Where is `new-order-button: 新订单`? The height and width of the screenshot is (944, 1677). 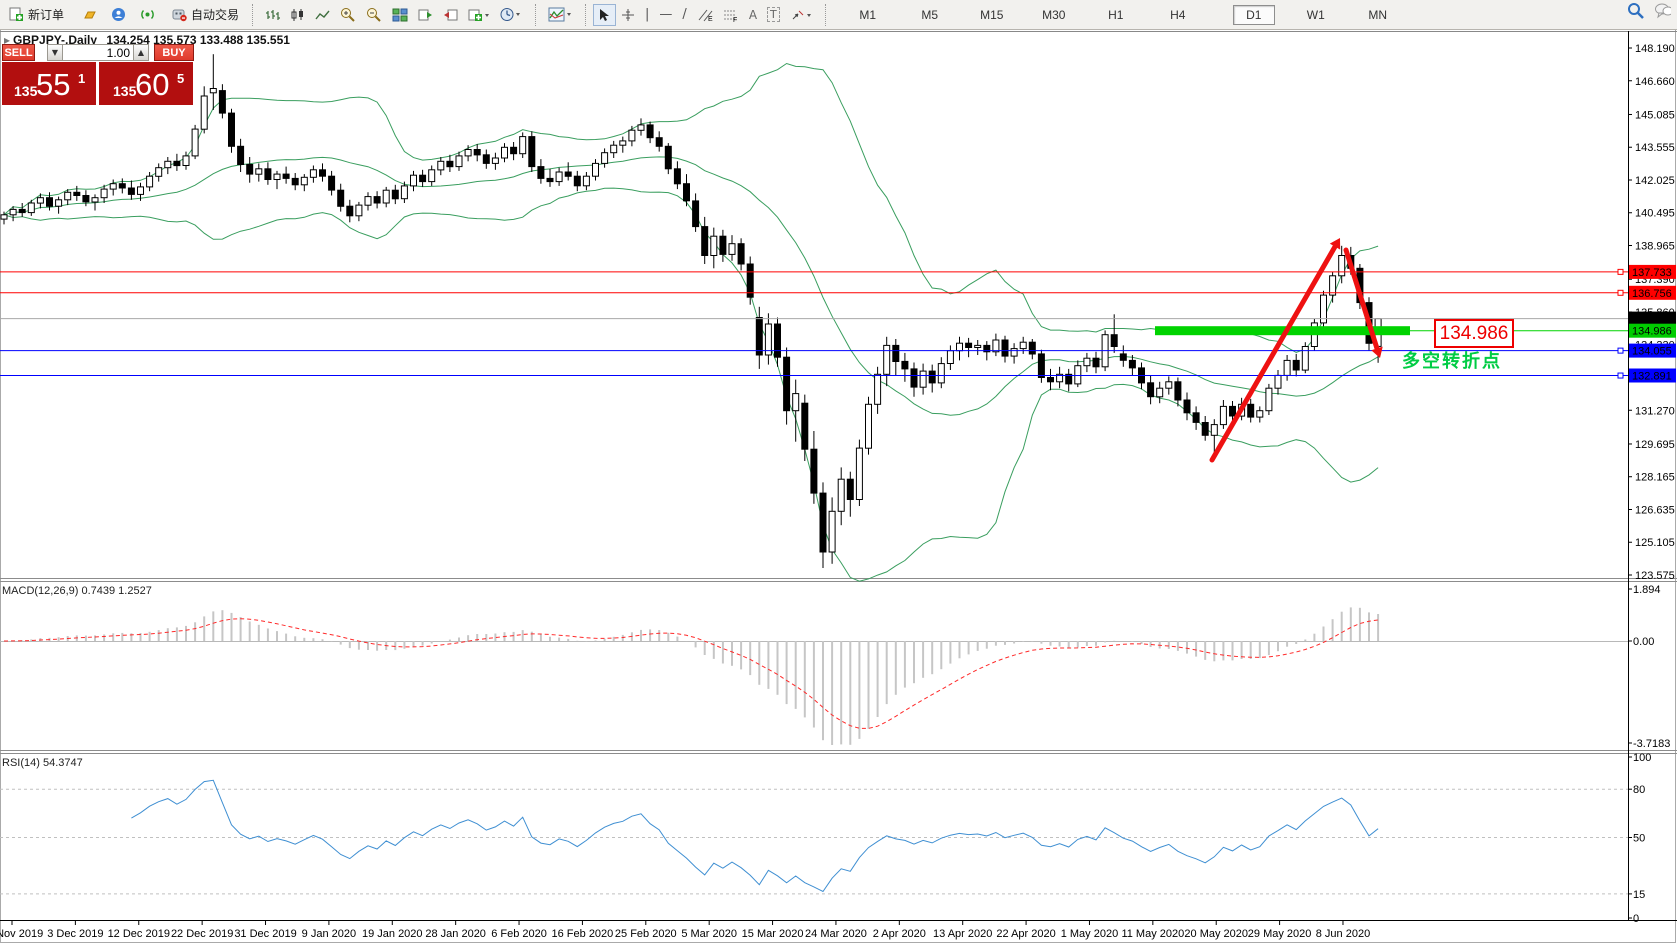 new-order-button: 新订单 is located at coordinates (36, 15).